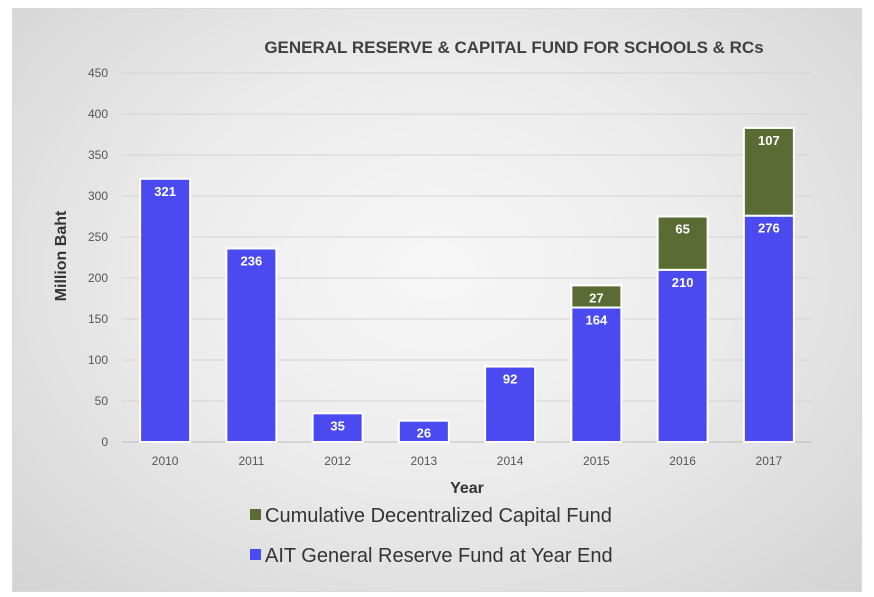  I want to click on y-axis-title: Million Baht, so click(61, 255).